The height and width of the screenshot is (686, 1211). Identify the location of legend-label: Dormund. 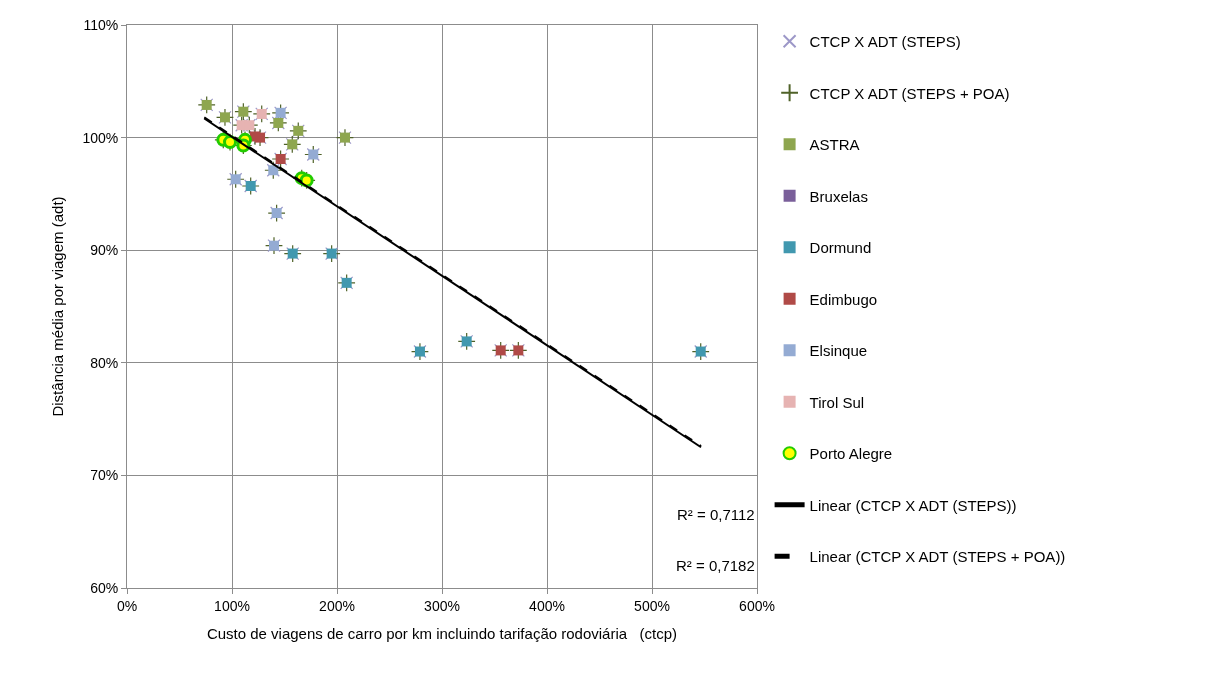
(840, 248).